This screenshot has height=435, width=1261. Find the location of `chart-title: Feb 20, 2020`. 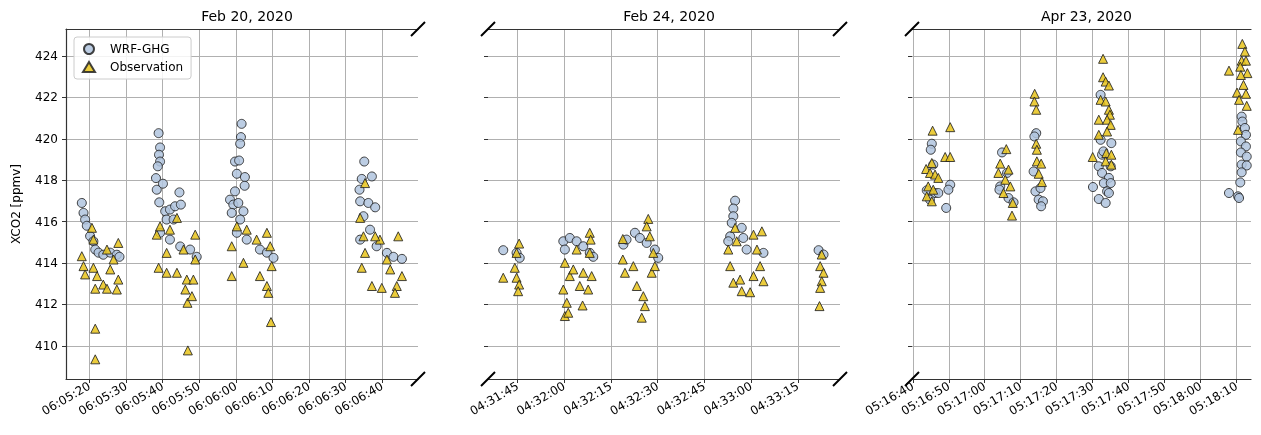

chart-title: Feb 20, 2020 is located at coordinates (247, 16).